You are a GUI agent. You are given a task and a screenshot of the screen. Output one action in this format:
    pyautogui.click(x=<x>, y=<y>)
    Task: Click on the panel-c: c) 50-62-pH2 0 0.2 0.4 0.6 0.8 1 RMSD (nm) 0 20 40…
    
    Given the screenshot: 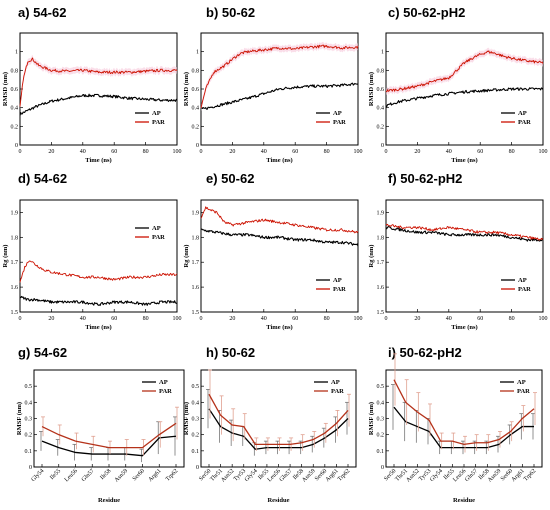 What is the action you would take?
    pyautogui.click(x=458, y=84)
    